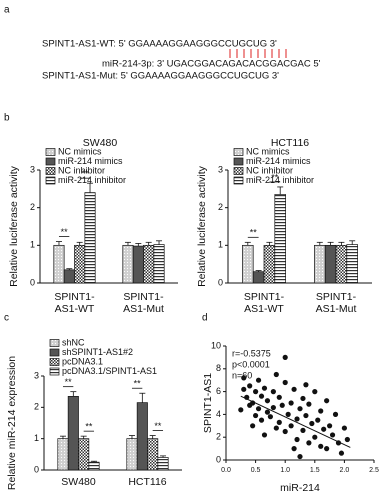 This screenshot has height=500, width=381. I want to click on x-tick-label: 2.5, so click(374, 470).